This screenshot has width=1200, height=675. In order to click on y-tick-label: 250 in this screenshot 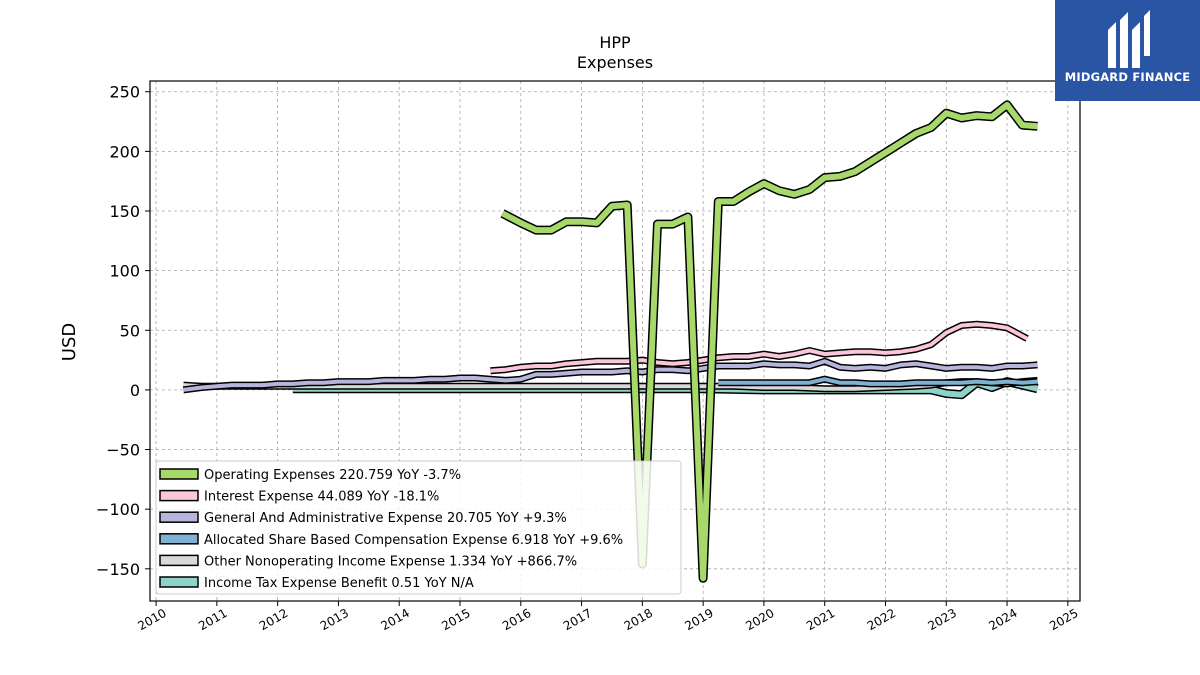, I will do `click(124, 92)`.